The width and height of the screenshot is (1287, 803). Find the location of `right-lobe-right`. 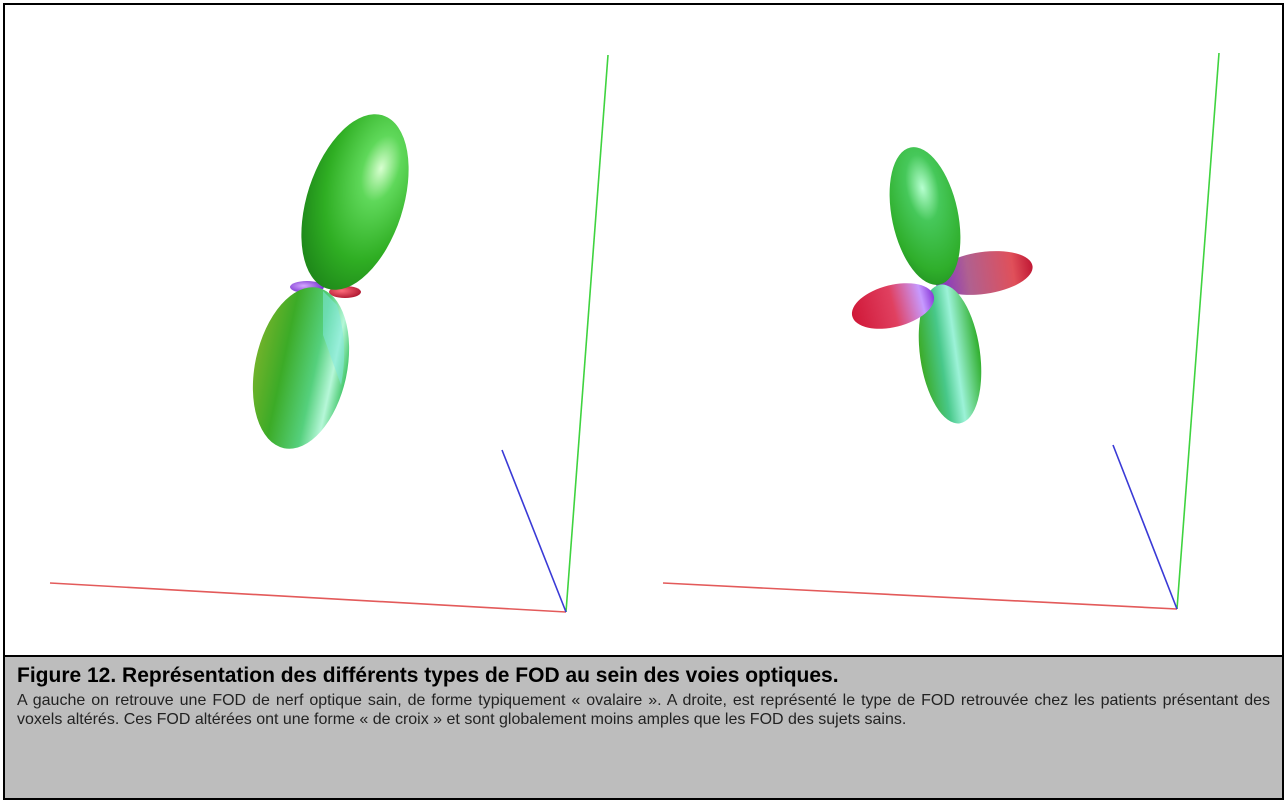

right-lobe-right is located at coordinates (983, 273).